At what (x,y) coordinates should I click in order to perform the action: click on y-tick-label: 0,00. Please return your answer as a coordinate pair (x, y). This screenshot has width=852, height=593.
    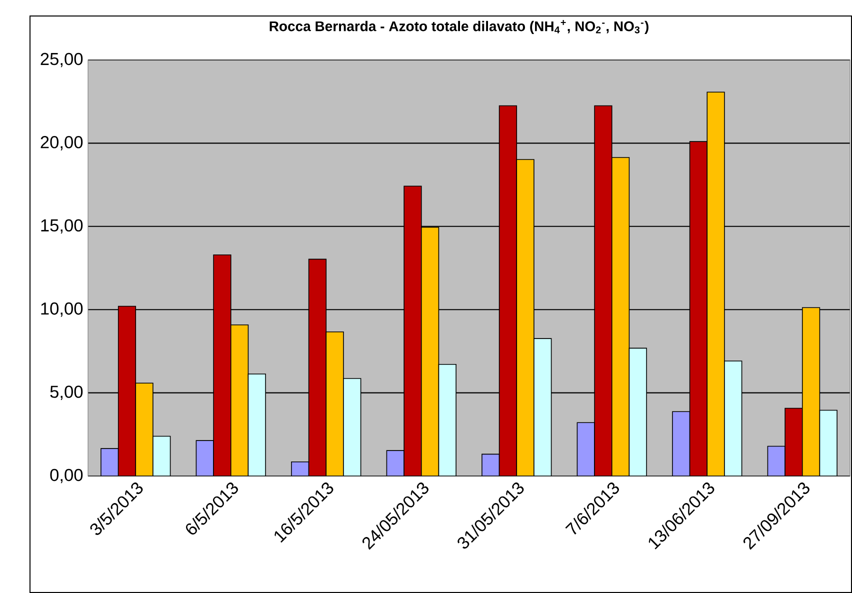
    Looking at the image, I should click on (66, 476).